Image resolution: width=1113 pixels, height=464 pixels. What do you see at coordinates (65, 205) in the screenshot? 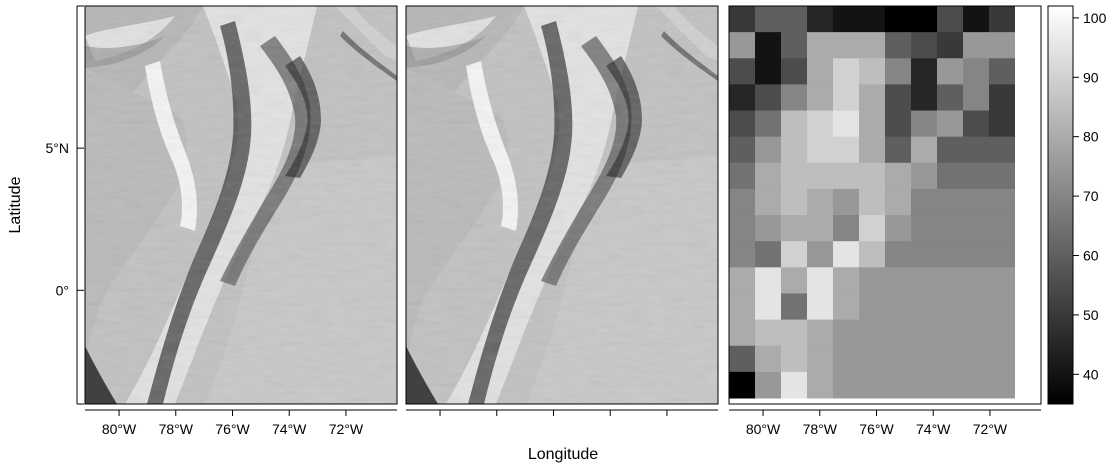
I see `latitude-axis: 5°N 0°` at bounding box center [65, 205].